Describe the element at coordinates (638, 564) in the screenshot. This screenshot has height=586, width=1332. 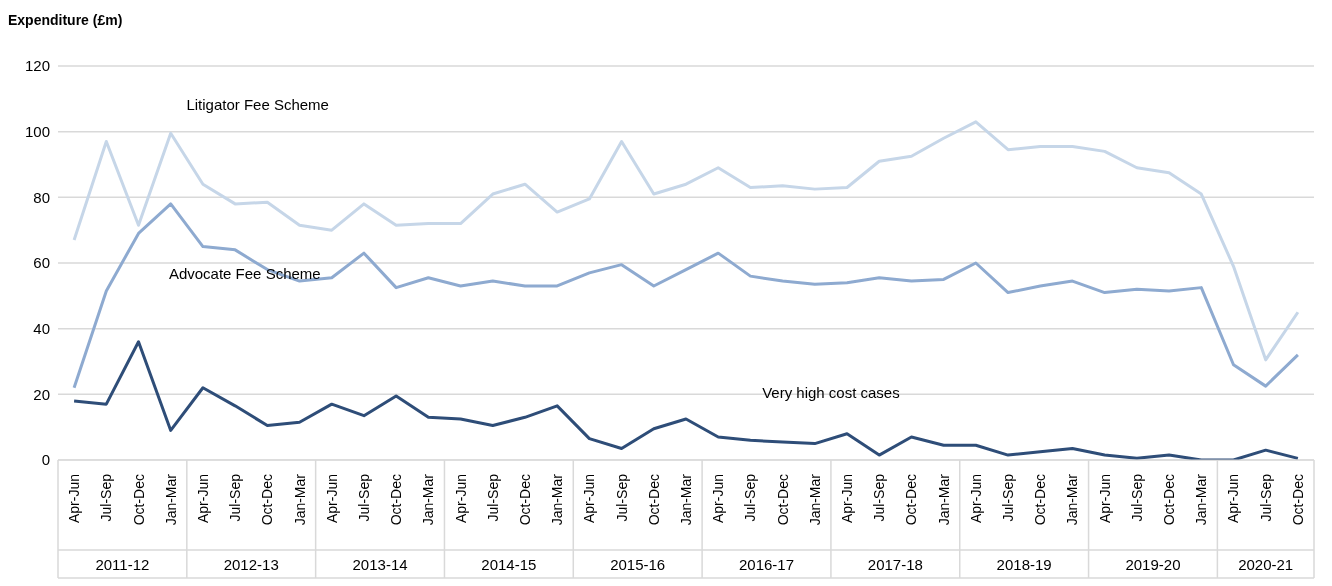
I see `text: 2015-16` at that location.